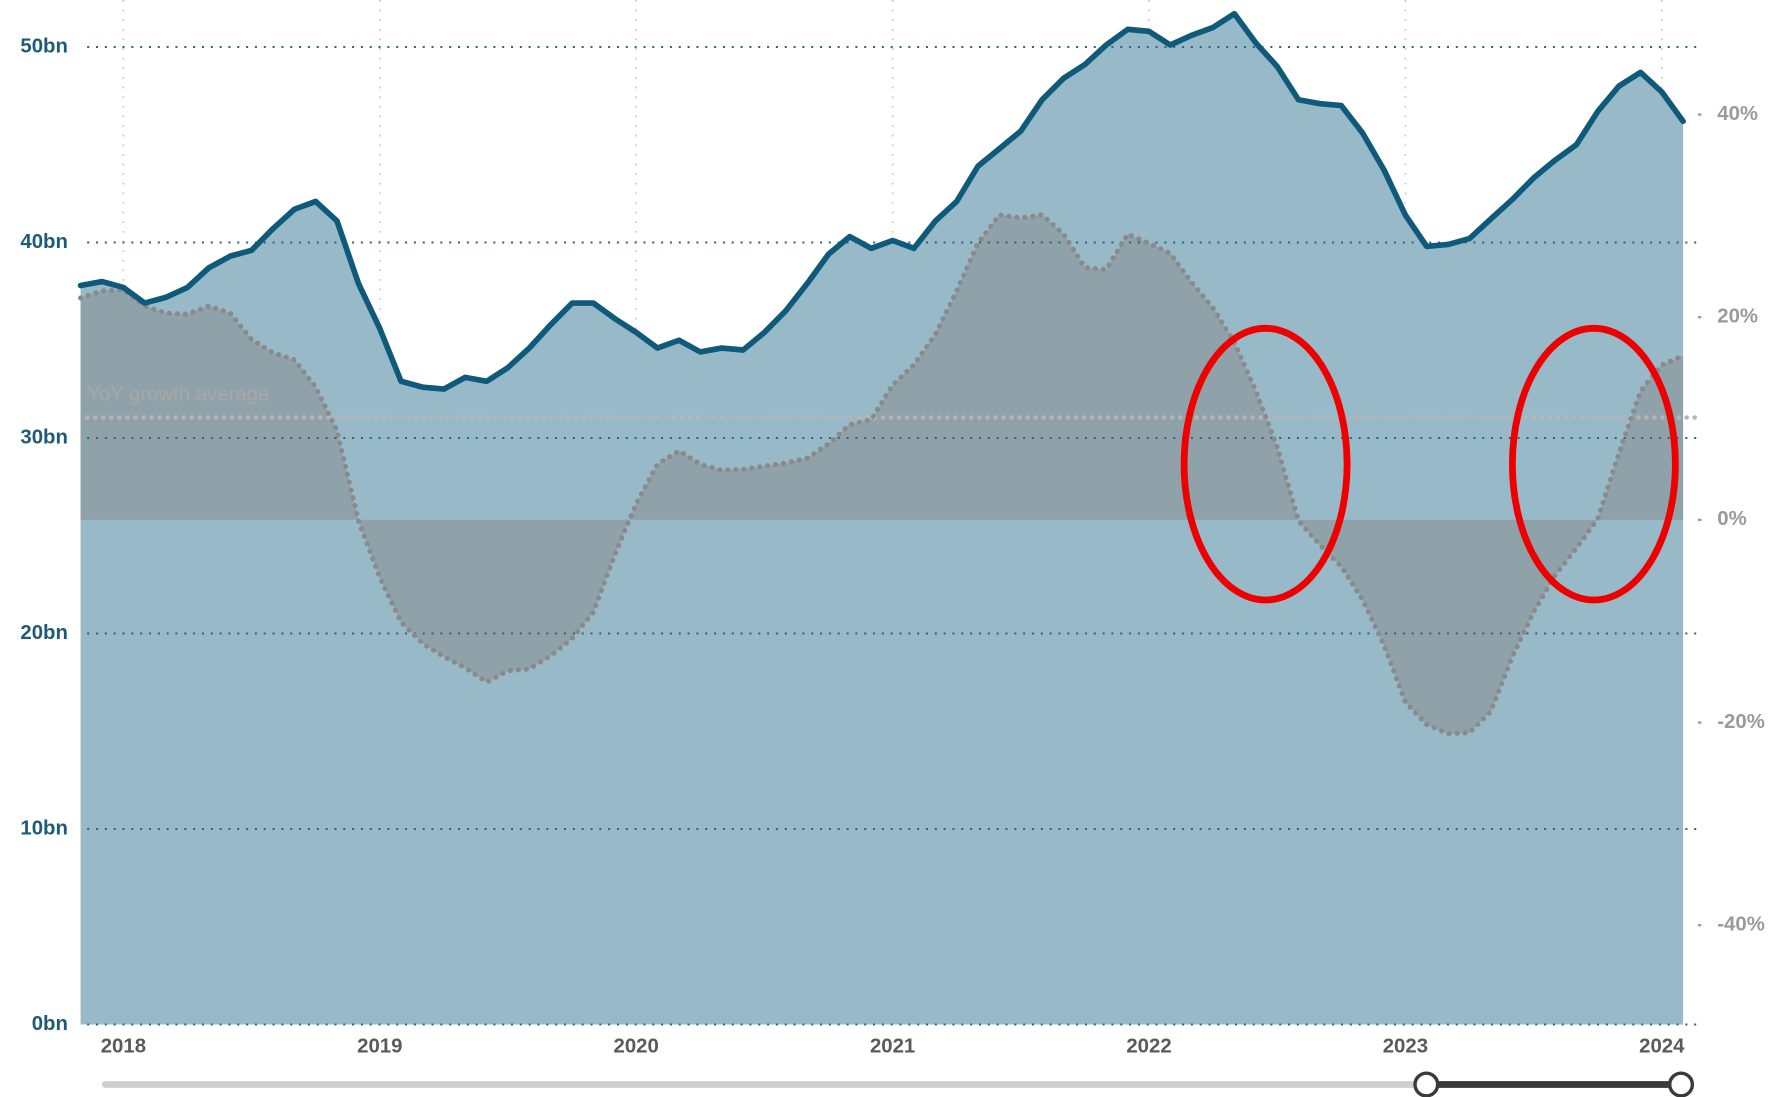 The image size is (1775, 1097). What do you see at coordinates (1662, 1047) in the screenshot?
I see `x-tick-label: 2024` at bounding box center [1662, 1047].